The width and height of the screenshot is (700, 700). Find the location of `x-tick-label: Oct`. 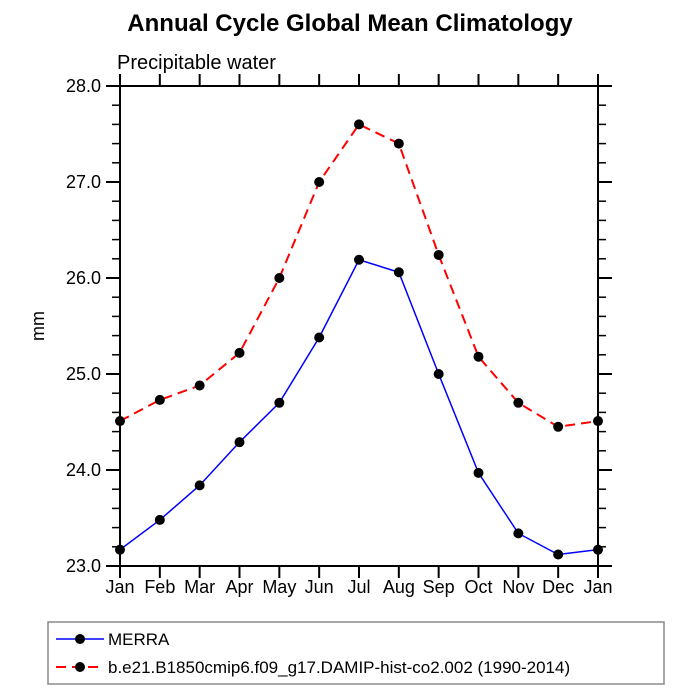

x-tick-label: Oct is located at coordinates (478, 587).